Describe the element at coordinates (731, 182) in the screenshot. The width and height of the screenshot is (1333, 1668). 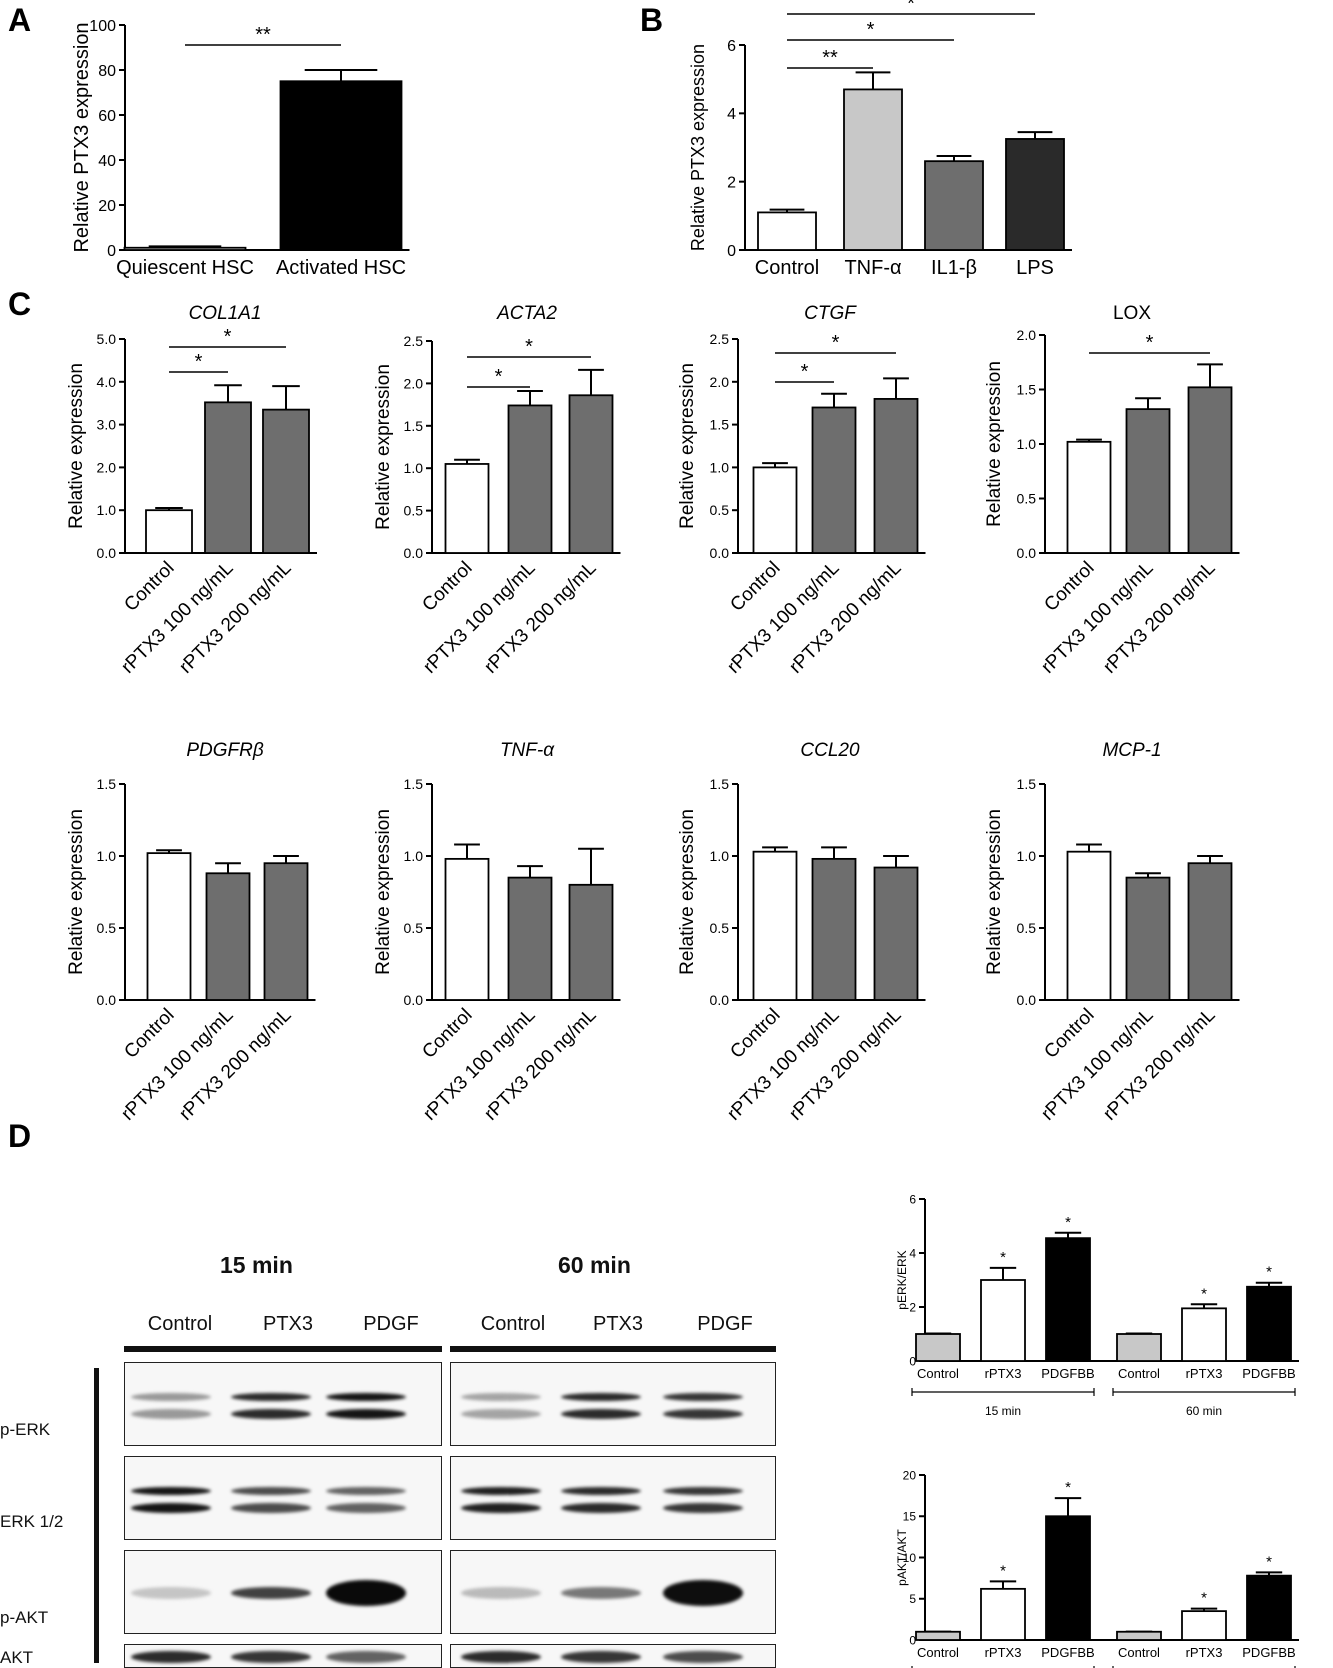
I see `b-y-tick-label: 2` at that location.